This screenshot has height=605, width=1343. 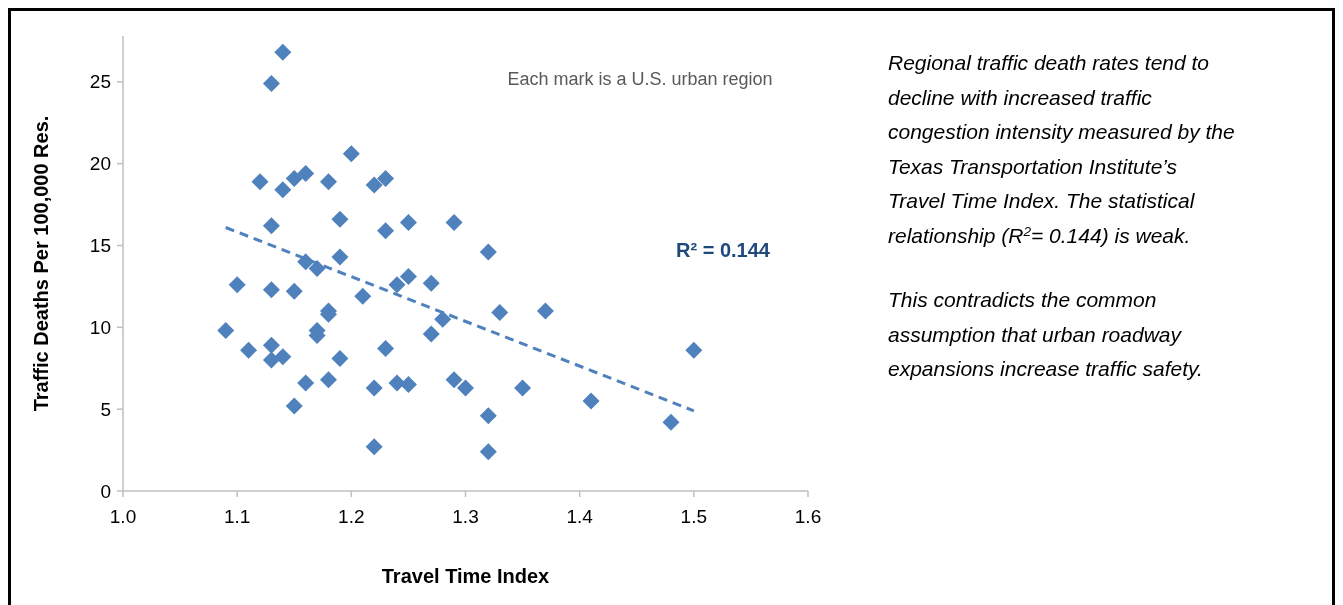 I want to click on y-tick-label: 25, so click(x=100, y=82).